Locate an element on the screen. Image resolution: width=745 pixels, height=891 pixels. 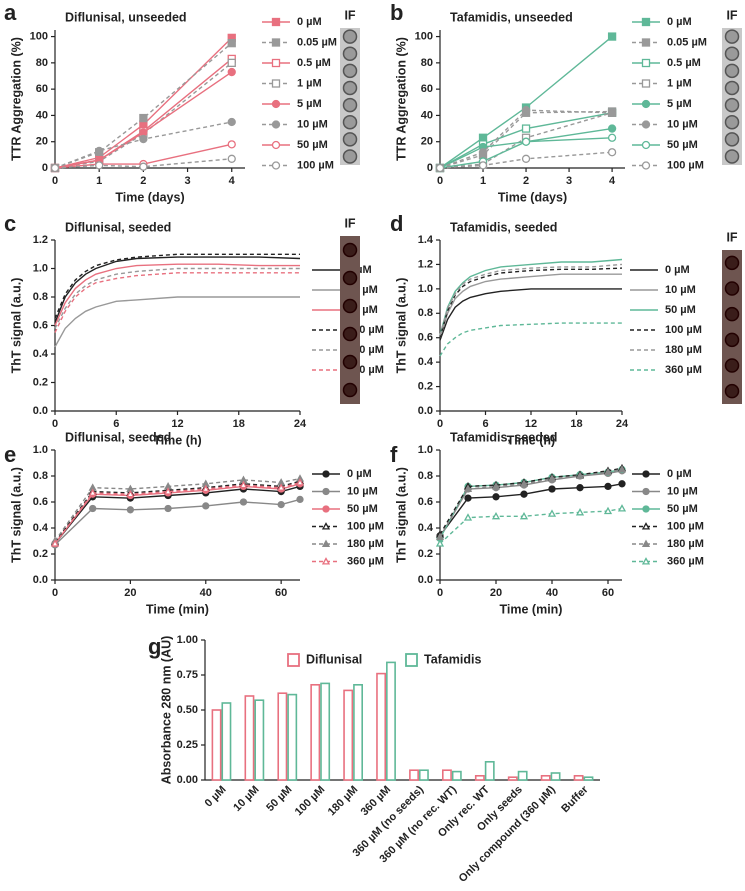
if-label: IF is located at coordinates (731, 237).